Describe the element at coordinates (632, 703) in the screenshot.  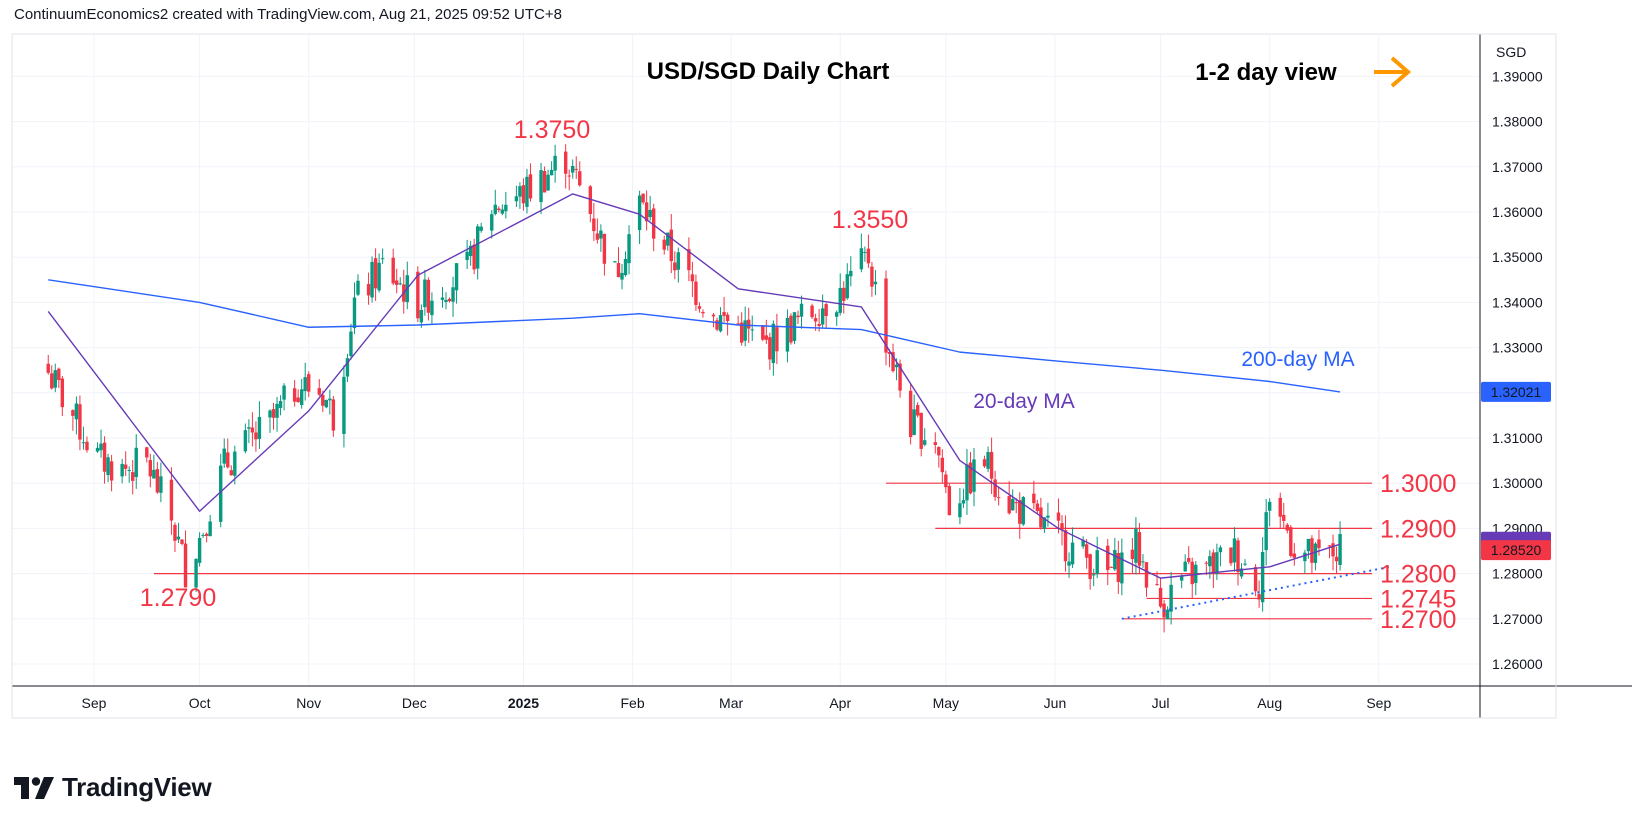
I see `time-tick-label: Feb` at that location.